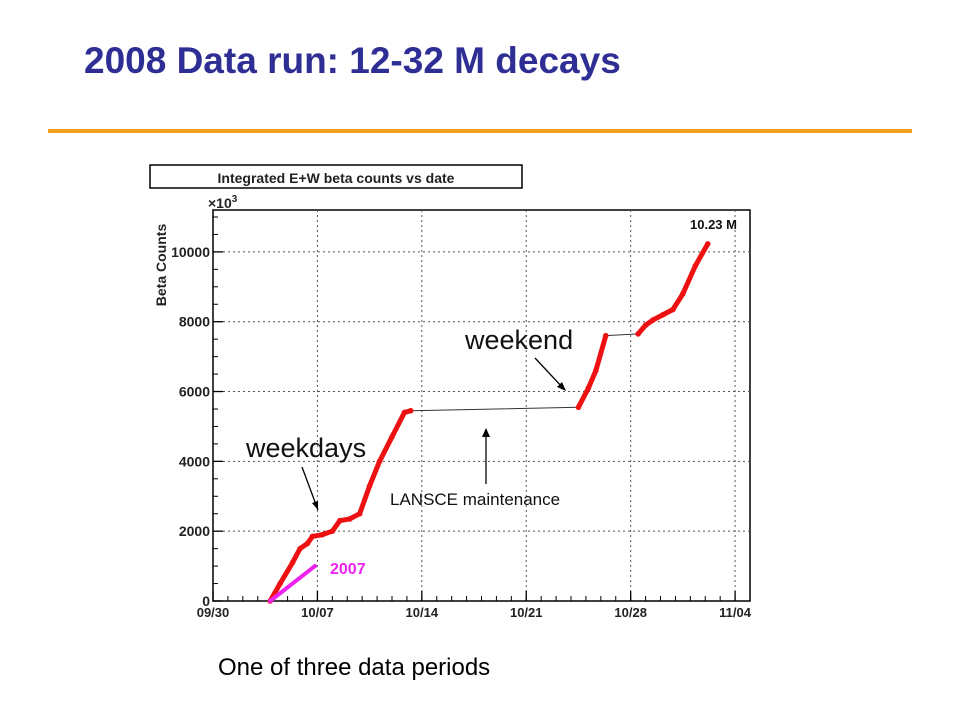 This screenshot has height=720, width=960. What do you see at coordinates (352, 60) in the screenshot?
I see `slide-title: 2008 Data run: 12-32 M decays` at bounding box center [352, 60].